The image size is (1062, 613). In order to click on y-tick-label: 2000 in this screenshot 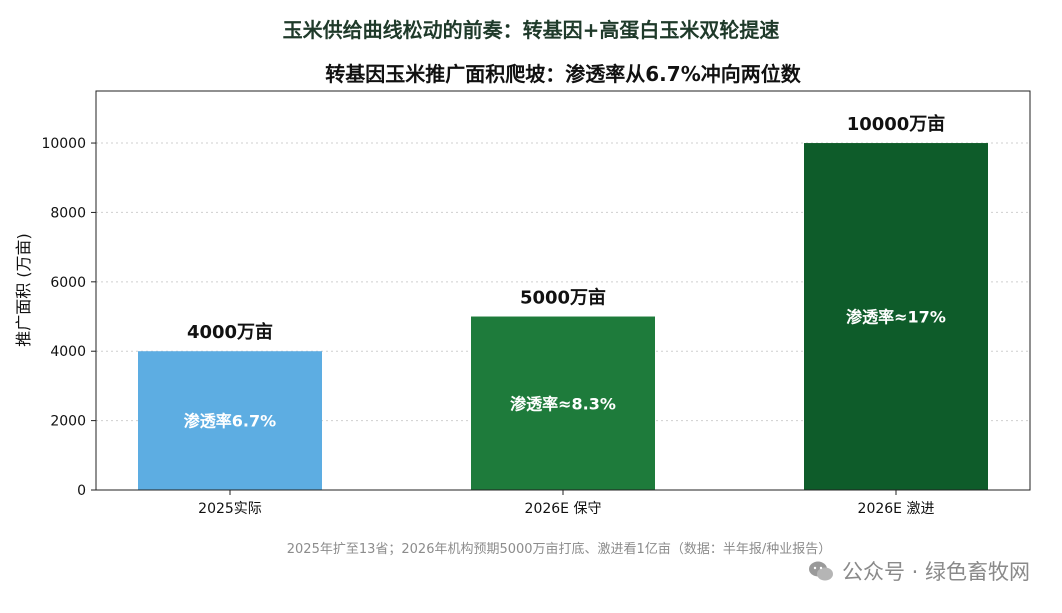, I will do `click(68, 422)`.